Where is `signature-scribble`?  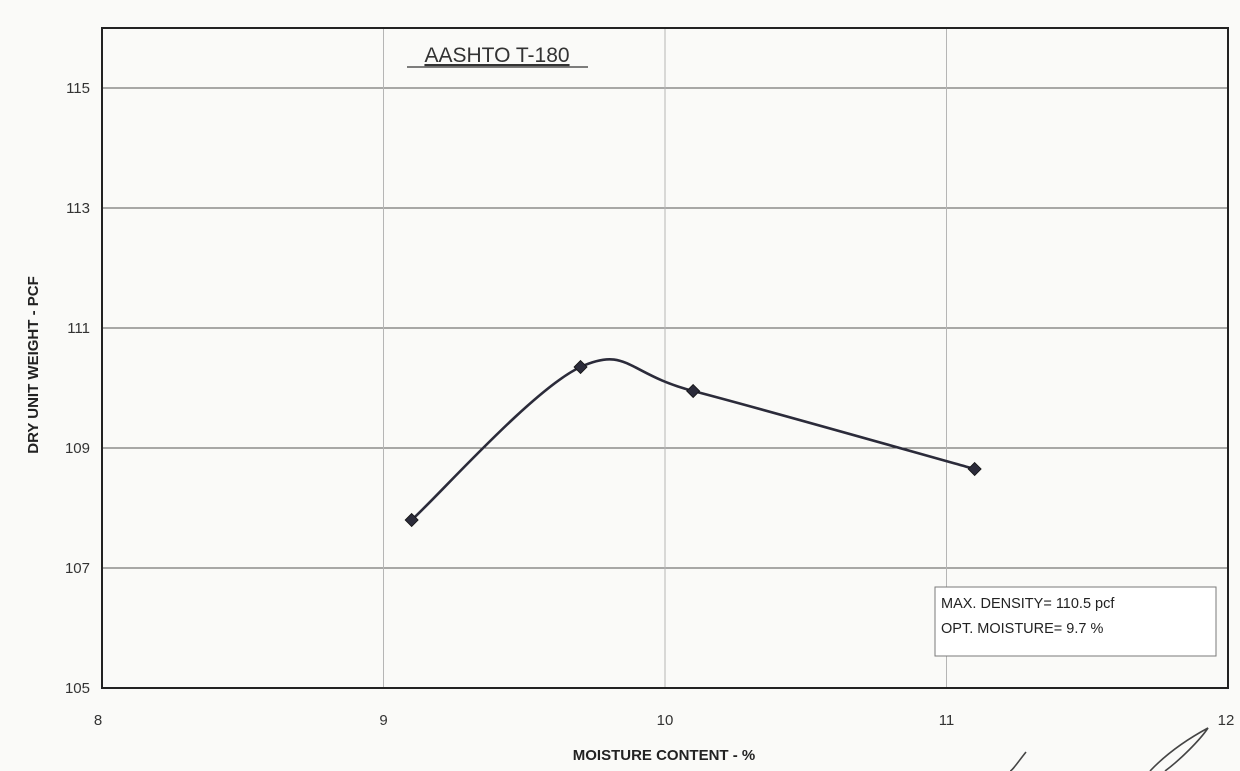
signature-scribble is located at coordinates (1109, 749).